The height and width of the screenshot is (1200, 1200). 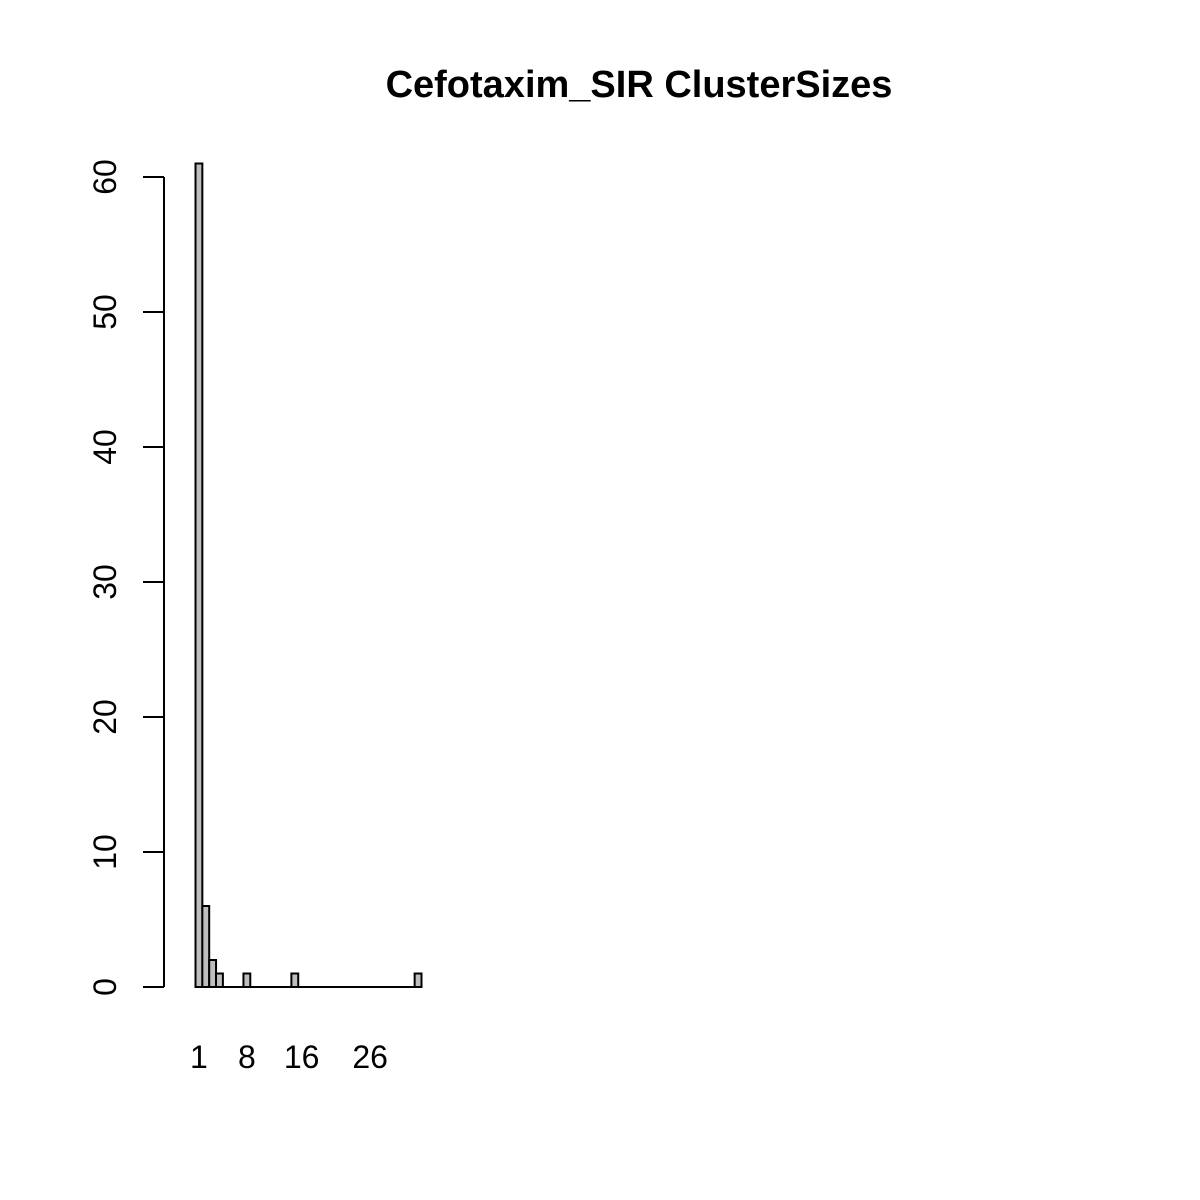 I want to click on y-tick-label: 60, so click(x=105, y=177).